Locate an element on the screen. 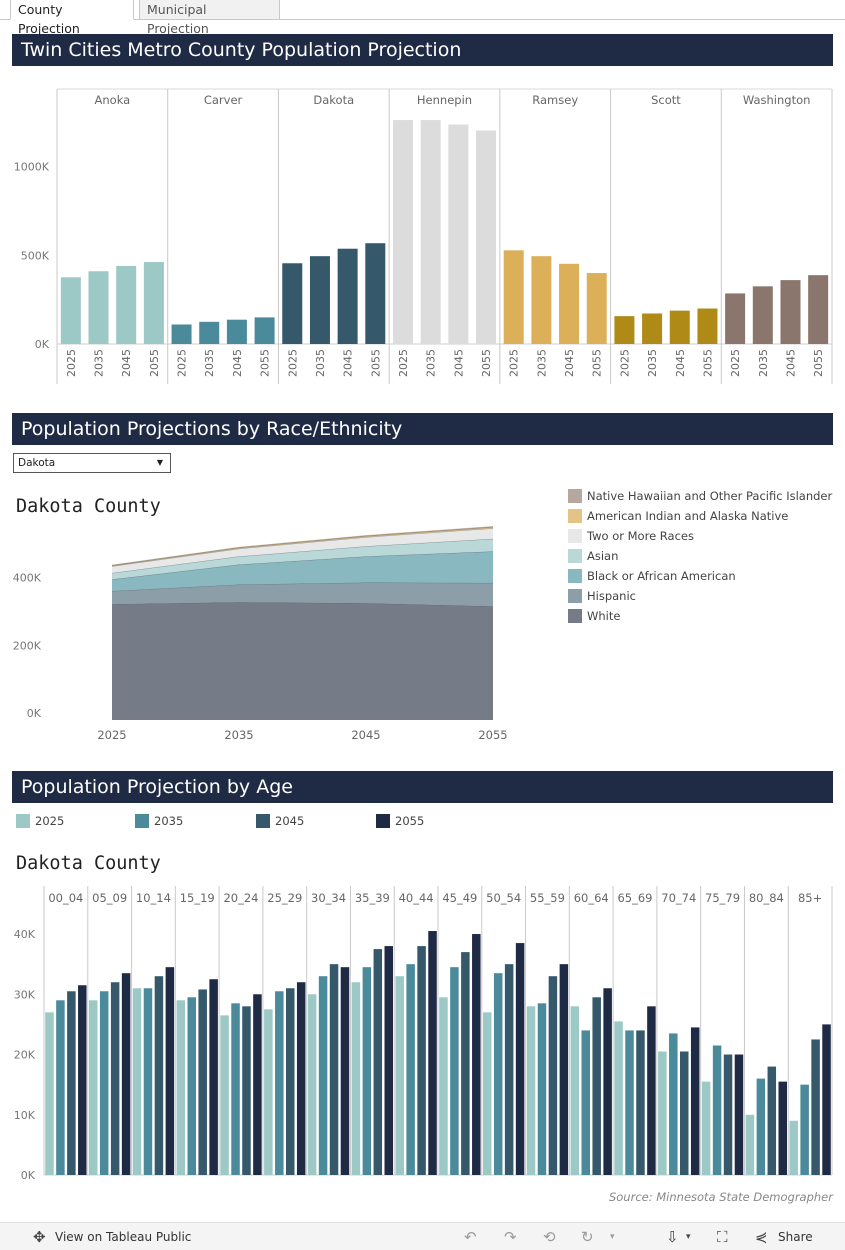  facet-label: Carver is located at coordinates (223, 100).